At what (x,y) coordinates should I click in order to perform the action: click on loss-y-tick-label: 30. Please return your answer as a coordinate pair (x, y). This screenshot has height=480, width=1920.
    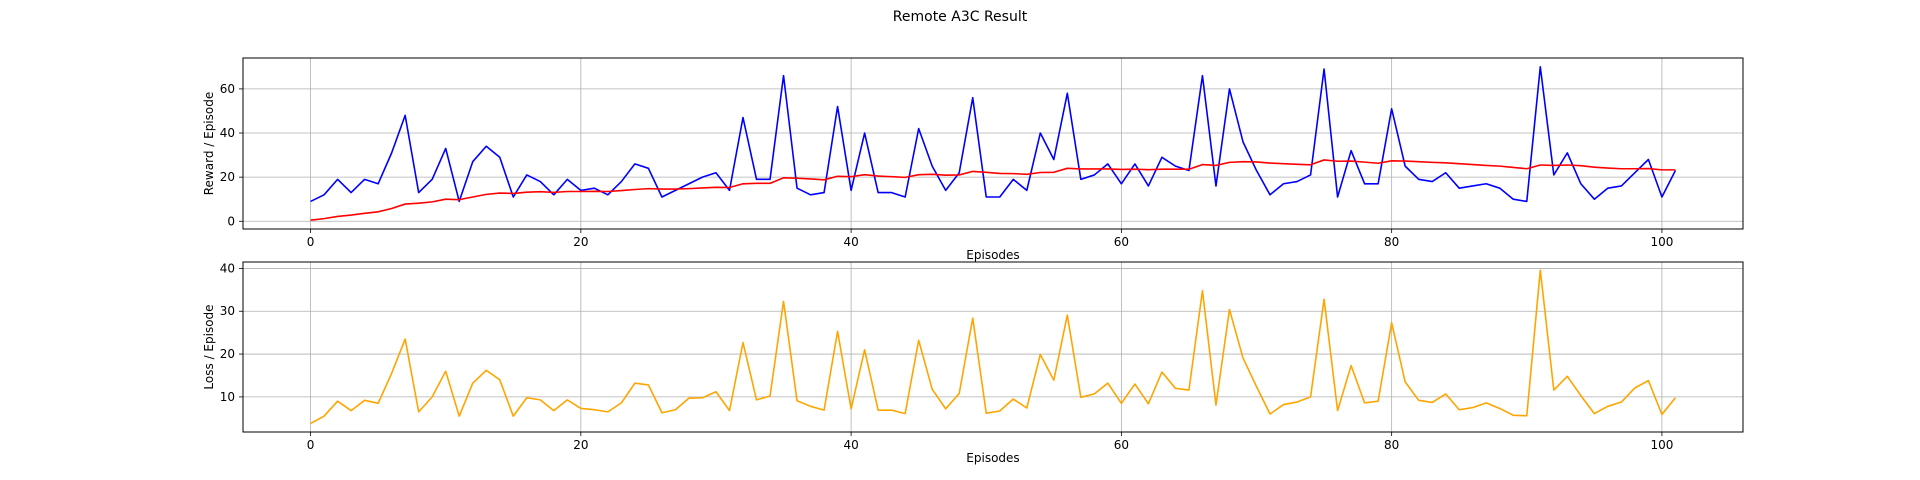
    Looking at the image, I should click on (227, 311).